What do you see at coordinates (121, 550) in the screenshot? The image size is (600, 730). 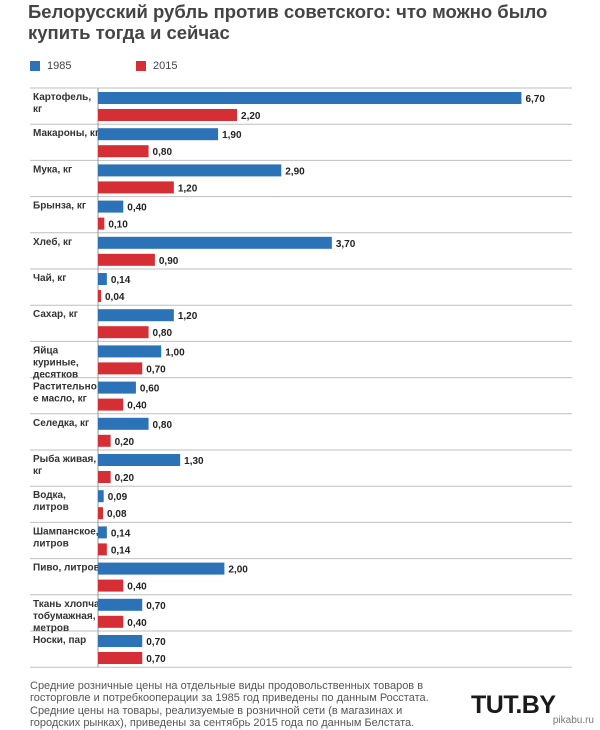 I see `value-label-2015: 0,14` at bounding box center [121, 550].